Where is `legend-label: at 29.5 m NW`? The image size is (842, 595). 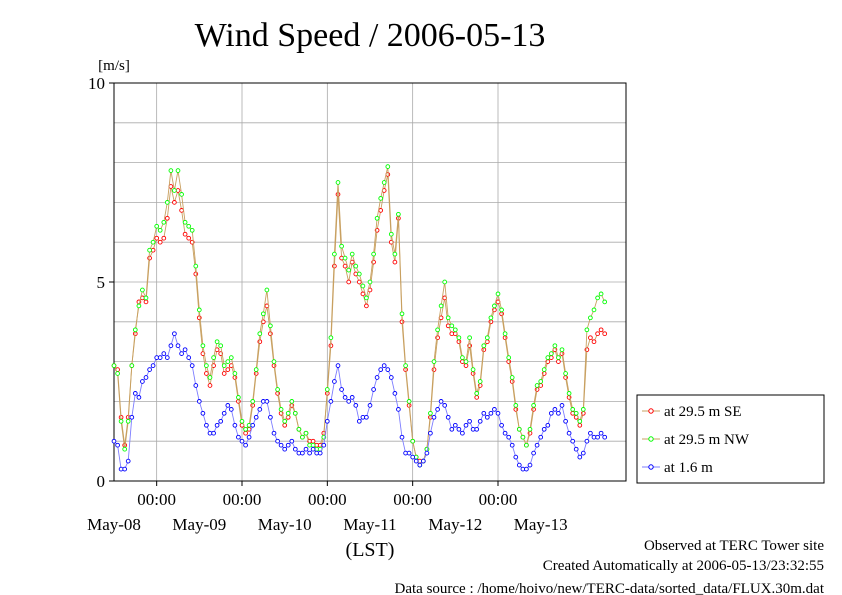
legend-label: at 29.5 m NW is located at coordinates (707, 440).